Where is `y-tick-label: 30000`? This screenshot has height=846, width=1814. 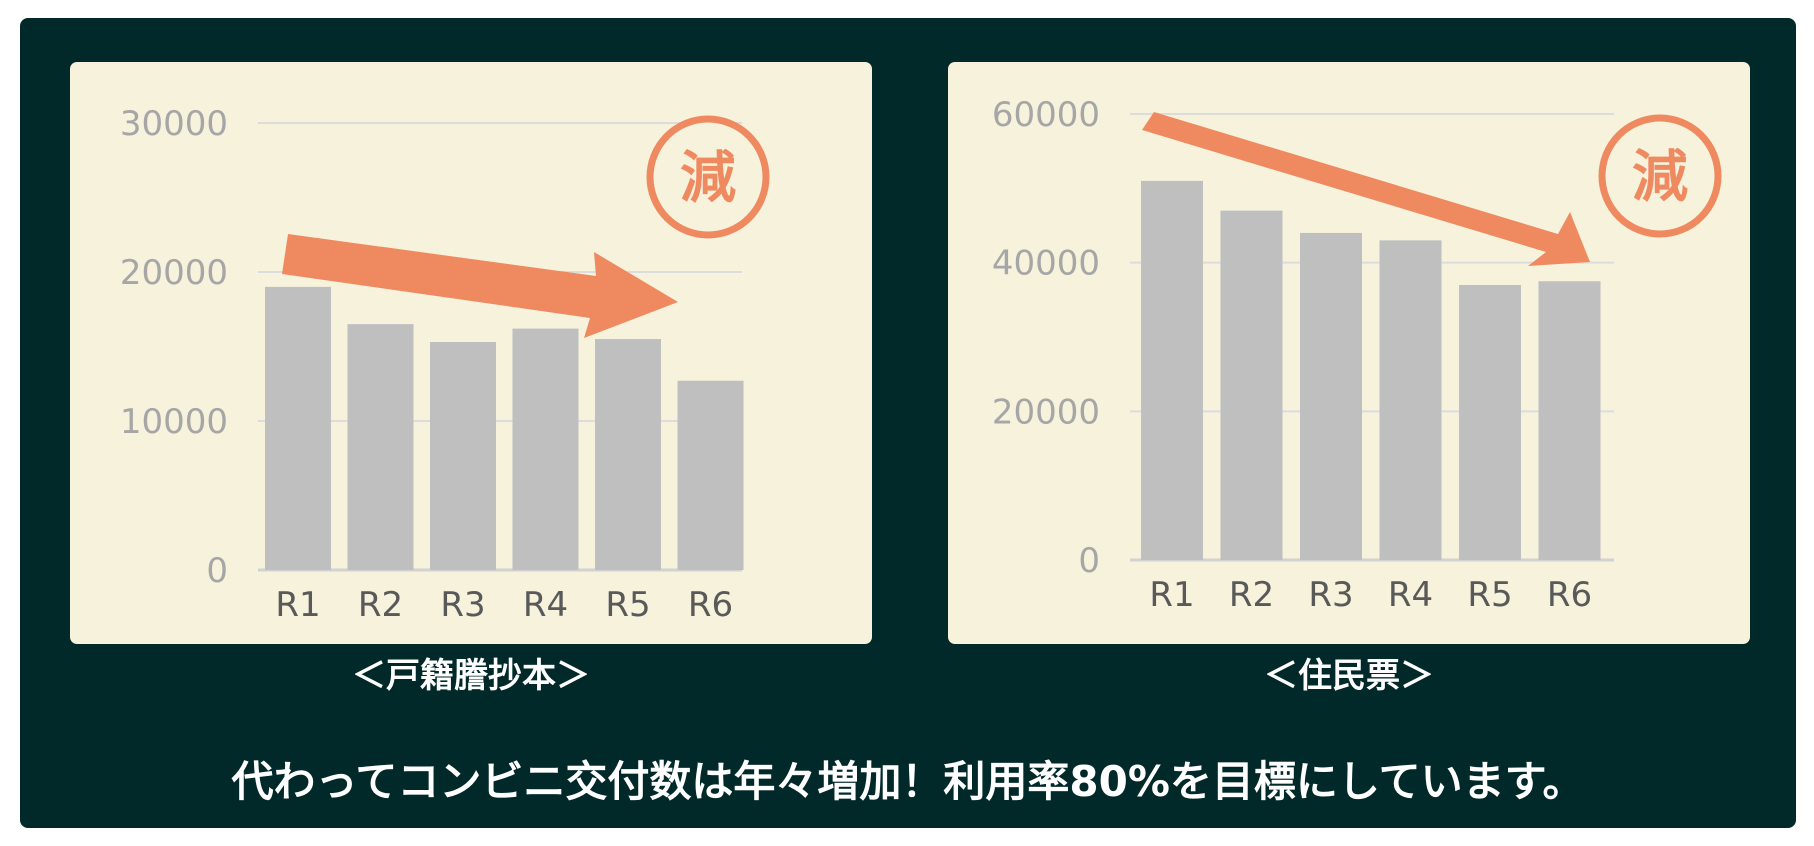 y-tick-label: 30000 is located at coordinates (174, 124).